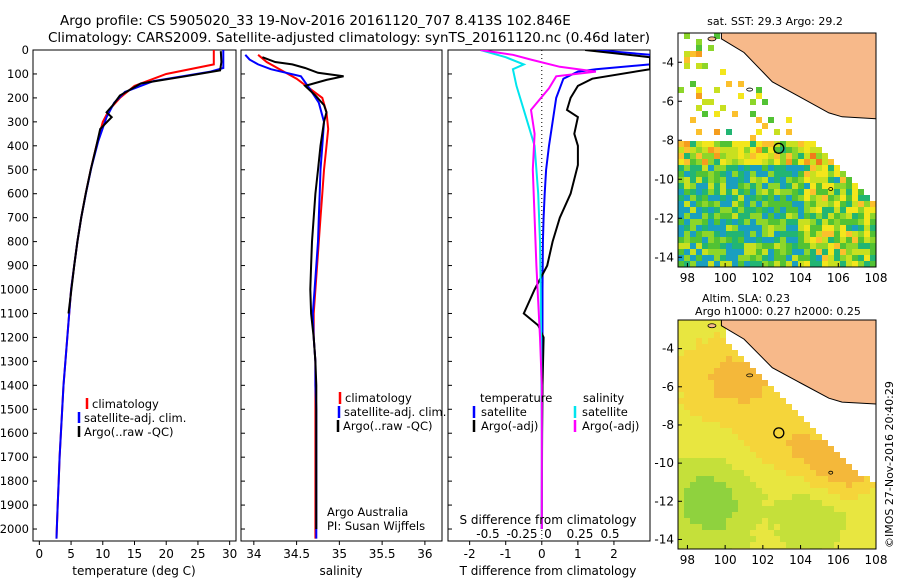  What do you see at coordinates (664, 257) in the screenshot?
I see `sst_map-ytick-label: -14` at bounding box center [664, 257].